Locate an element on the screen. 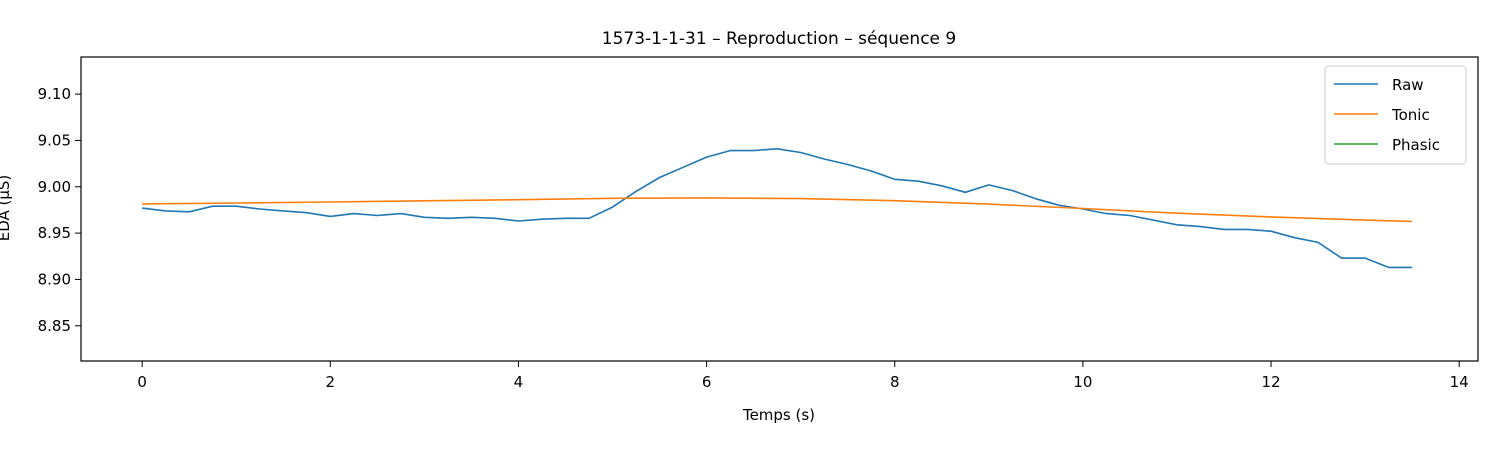  legend: Raw Tonic Phasic is located at coordinates (1395, 115).